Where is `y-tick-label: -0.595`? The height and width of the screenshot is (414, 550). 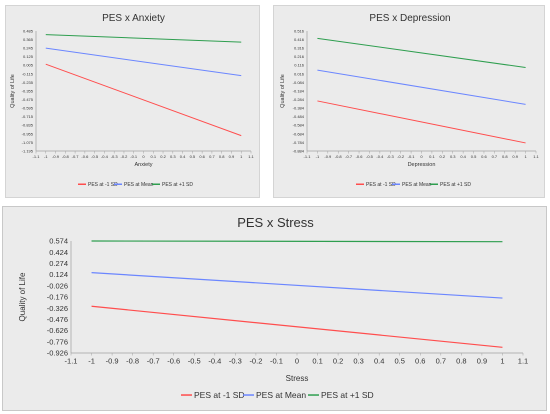
y-tick-label: -0.595 is located at coordinates (28, 108).